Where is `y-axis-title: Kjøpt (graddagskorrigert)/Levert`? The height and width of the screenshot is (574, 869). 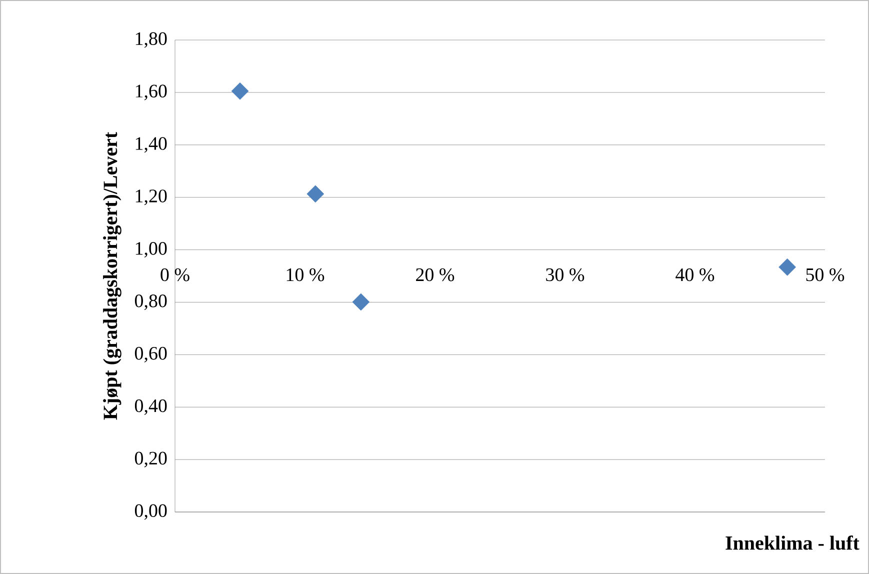
y-axis-title: Kjøpt (graddagskorrigert)/Levert is located at coordinates (112, 276).